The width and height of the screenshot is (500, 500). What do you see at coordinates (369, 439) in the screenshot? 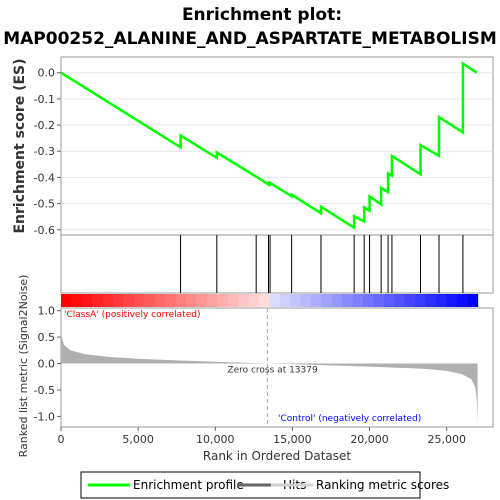
I see `x-tick-label: 20,000` at bounding box center [369, 439].